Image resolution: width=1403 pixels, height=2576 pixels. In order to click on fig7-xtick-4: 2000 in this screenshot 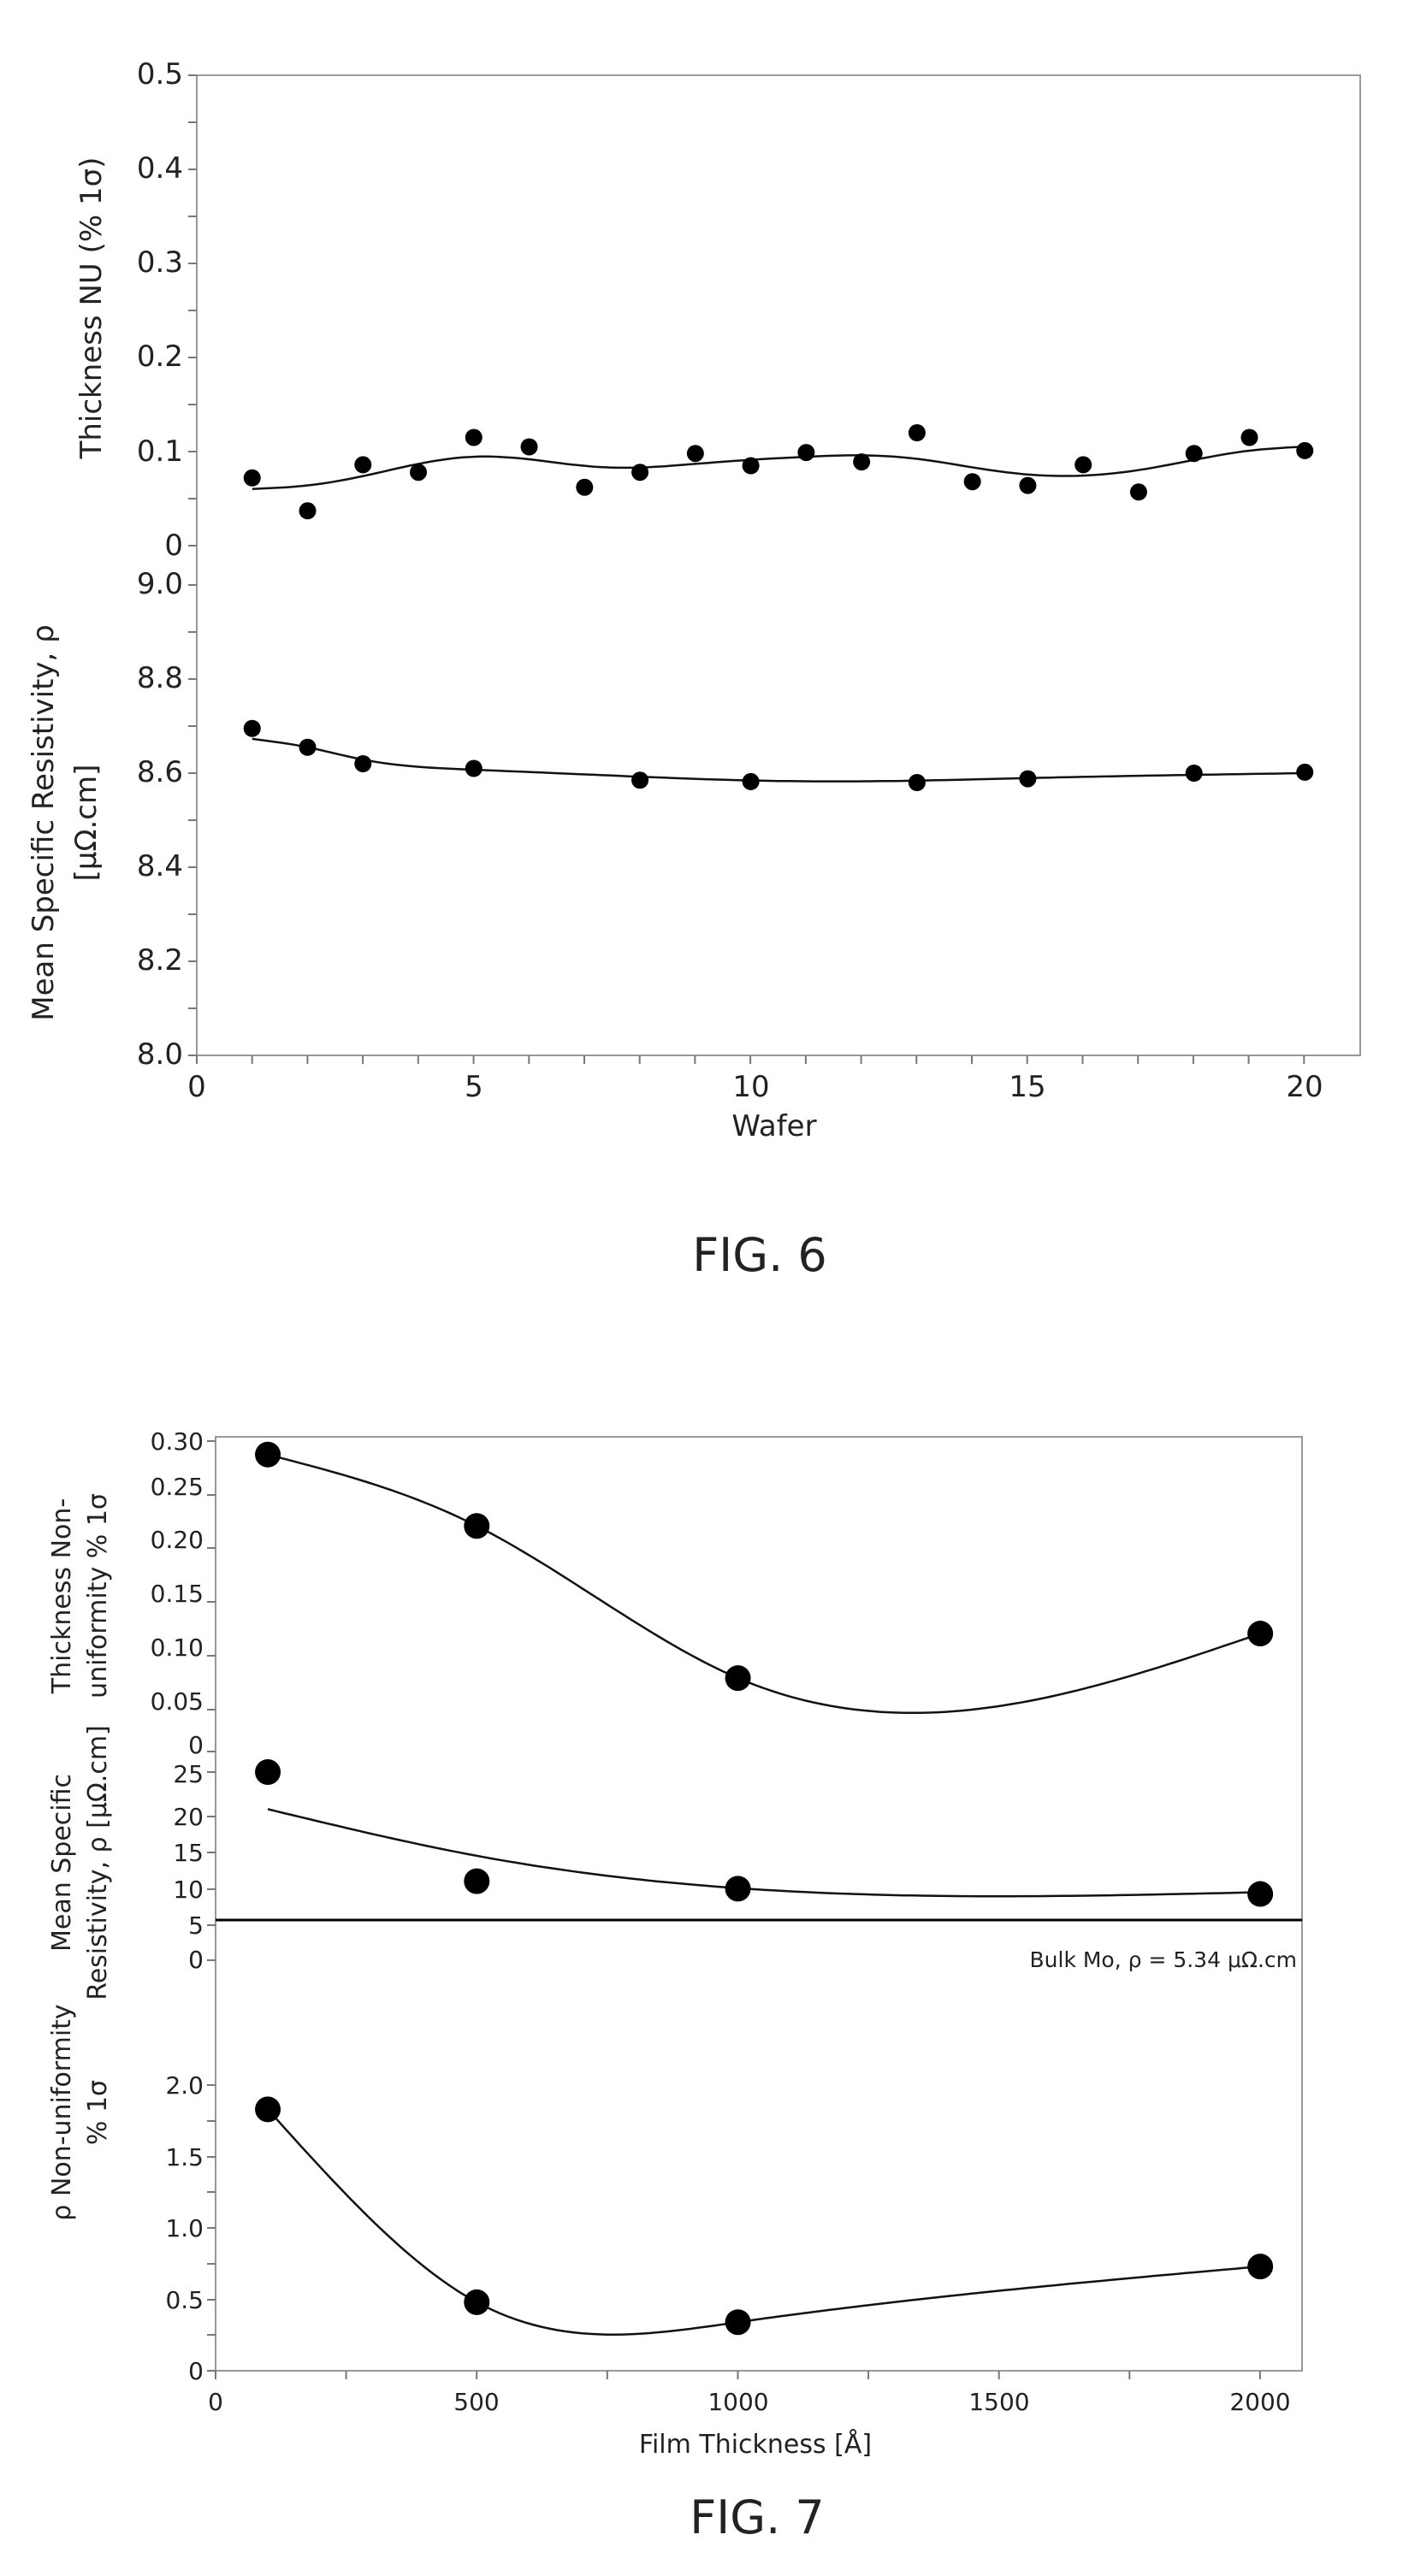, I will do `click(1259, 2402)`.